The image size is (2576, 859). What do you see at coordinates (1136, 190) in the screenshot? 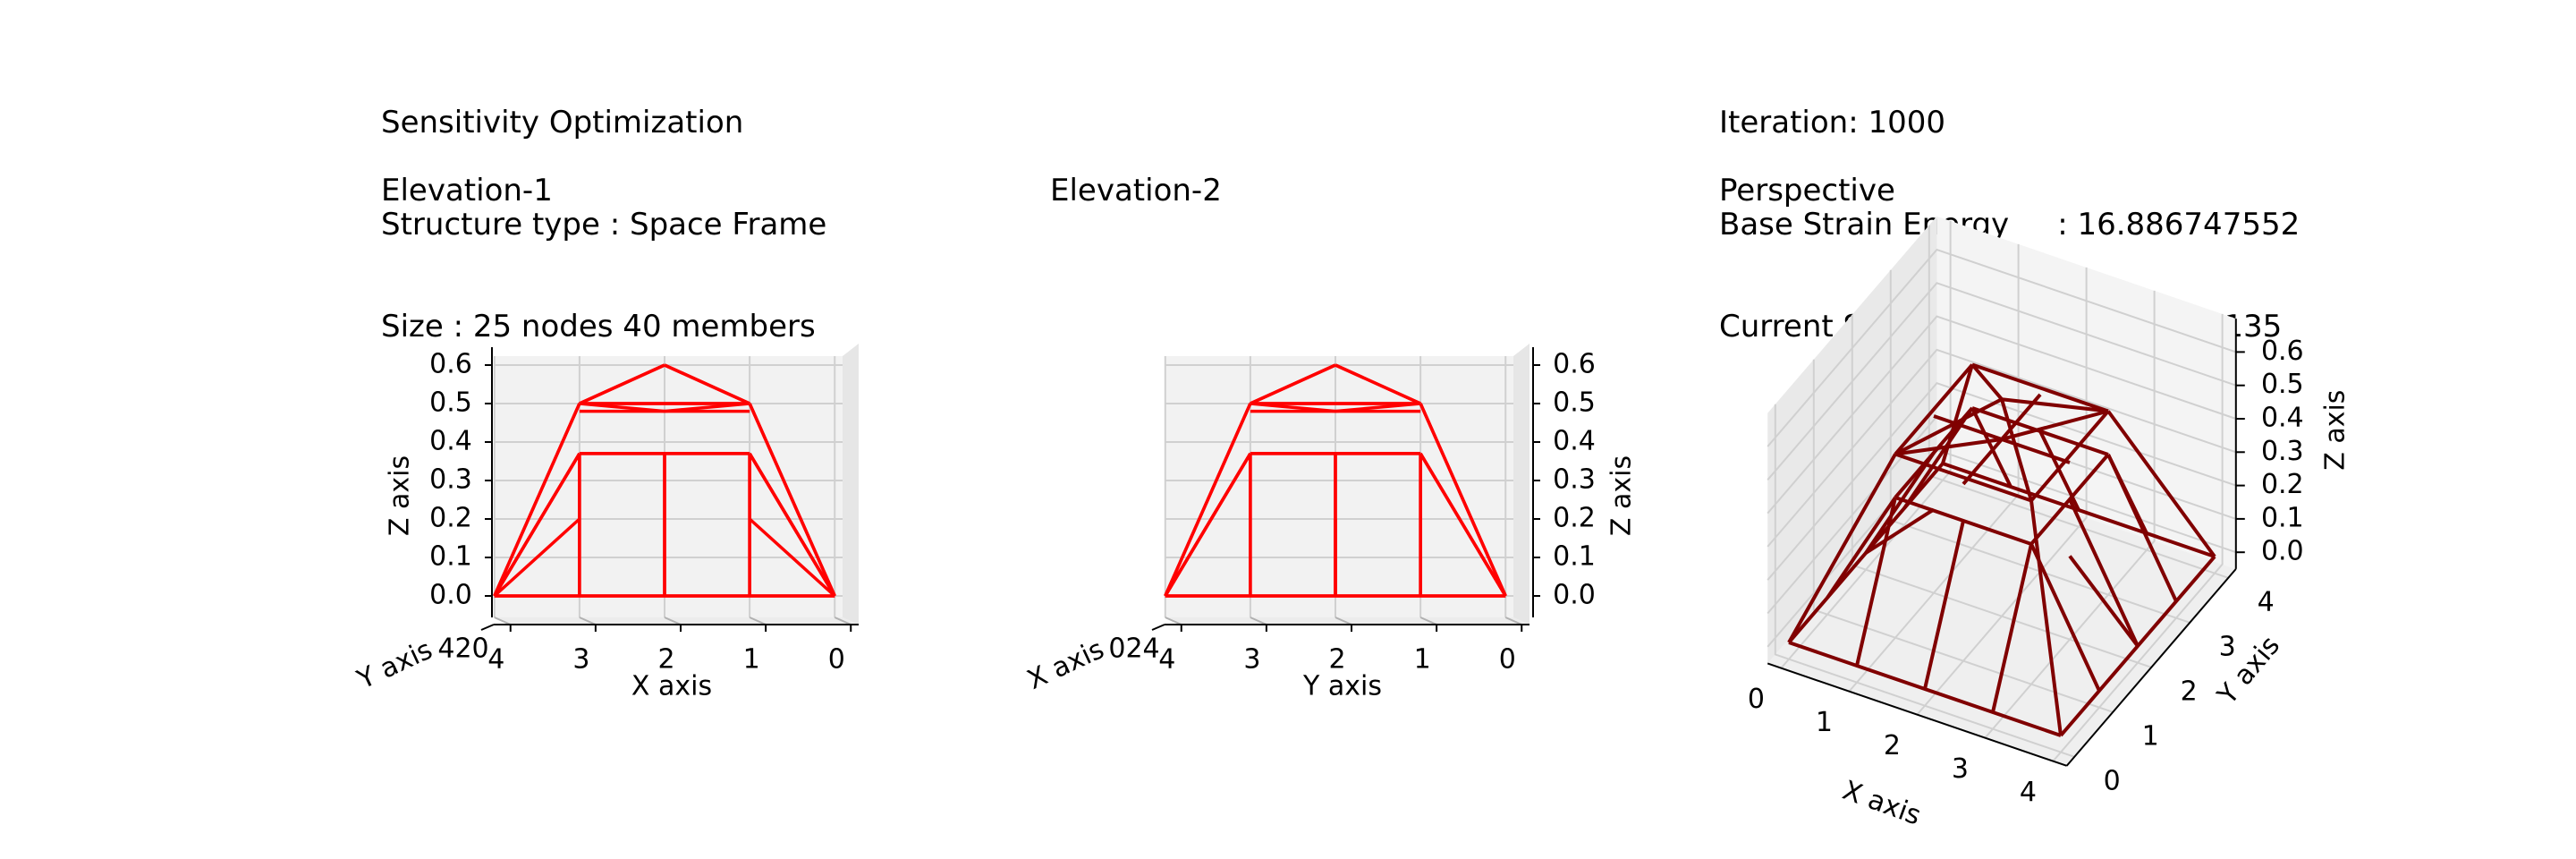
I see `elevation-2-title: Elevation-2` at bounding box center [1136, 190].